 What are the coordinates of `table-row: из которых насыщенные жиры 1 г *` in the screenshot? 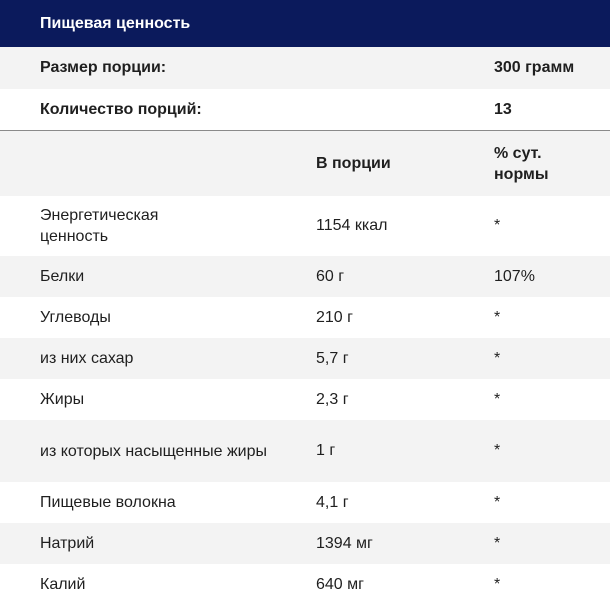 It's located at (305, 451).